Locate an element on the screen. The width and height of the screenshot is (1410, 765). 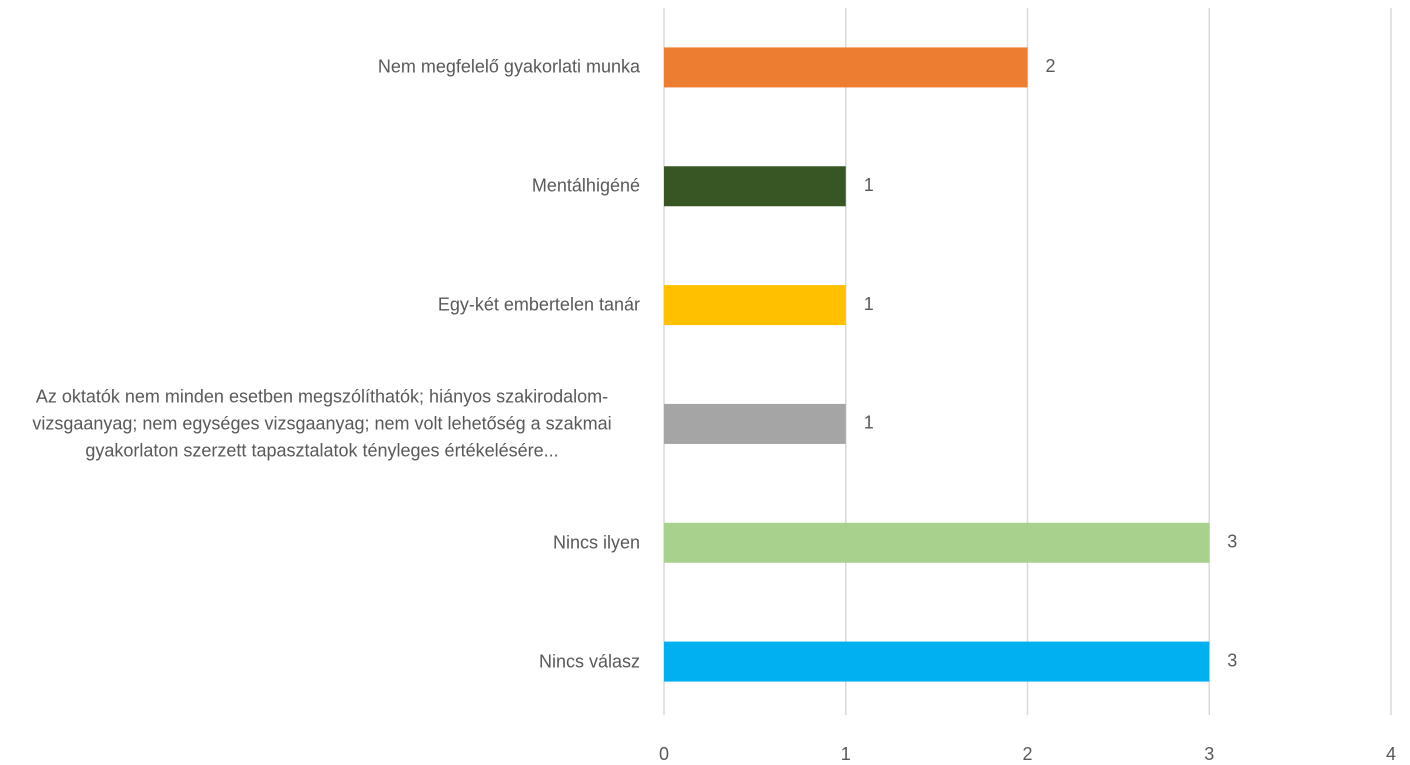
y-tick-label: Mentálhigéné is located at coordinates (585, 185).